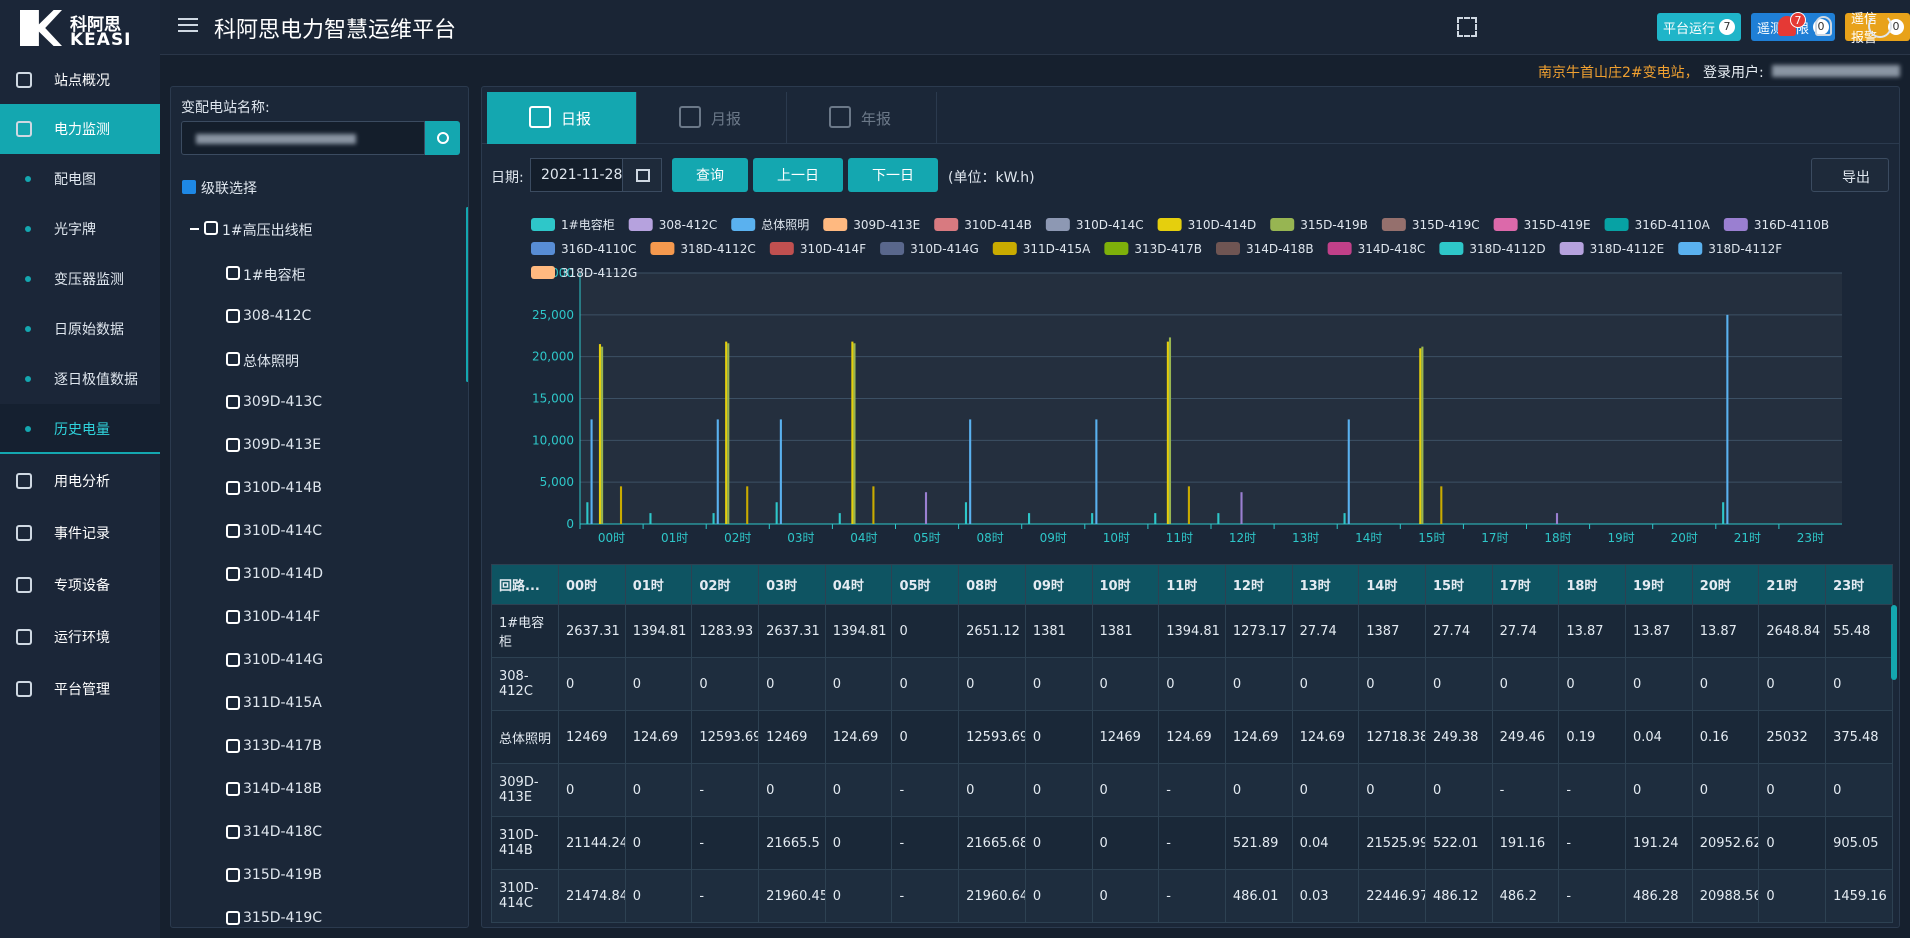 The width and height of the screenshot is (1910, 938). I want to click on tree-node: 315D-419C, so click(283, 918).